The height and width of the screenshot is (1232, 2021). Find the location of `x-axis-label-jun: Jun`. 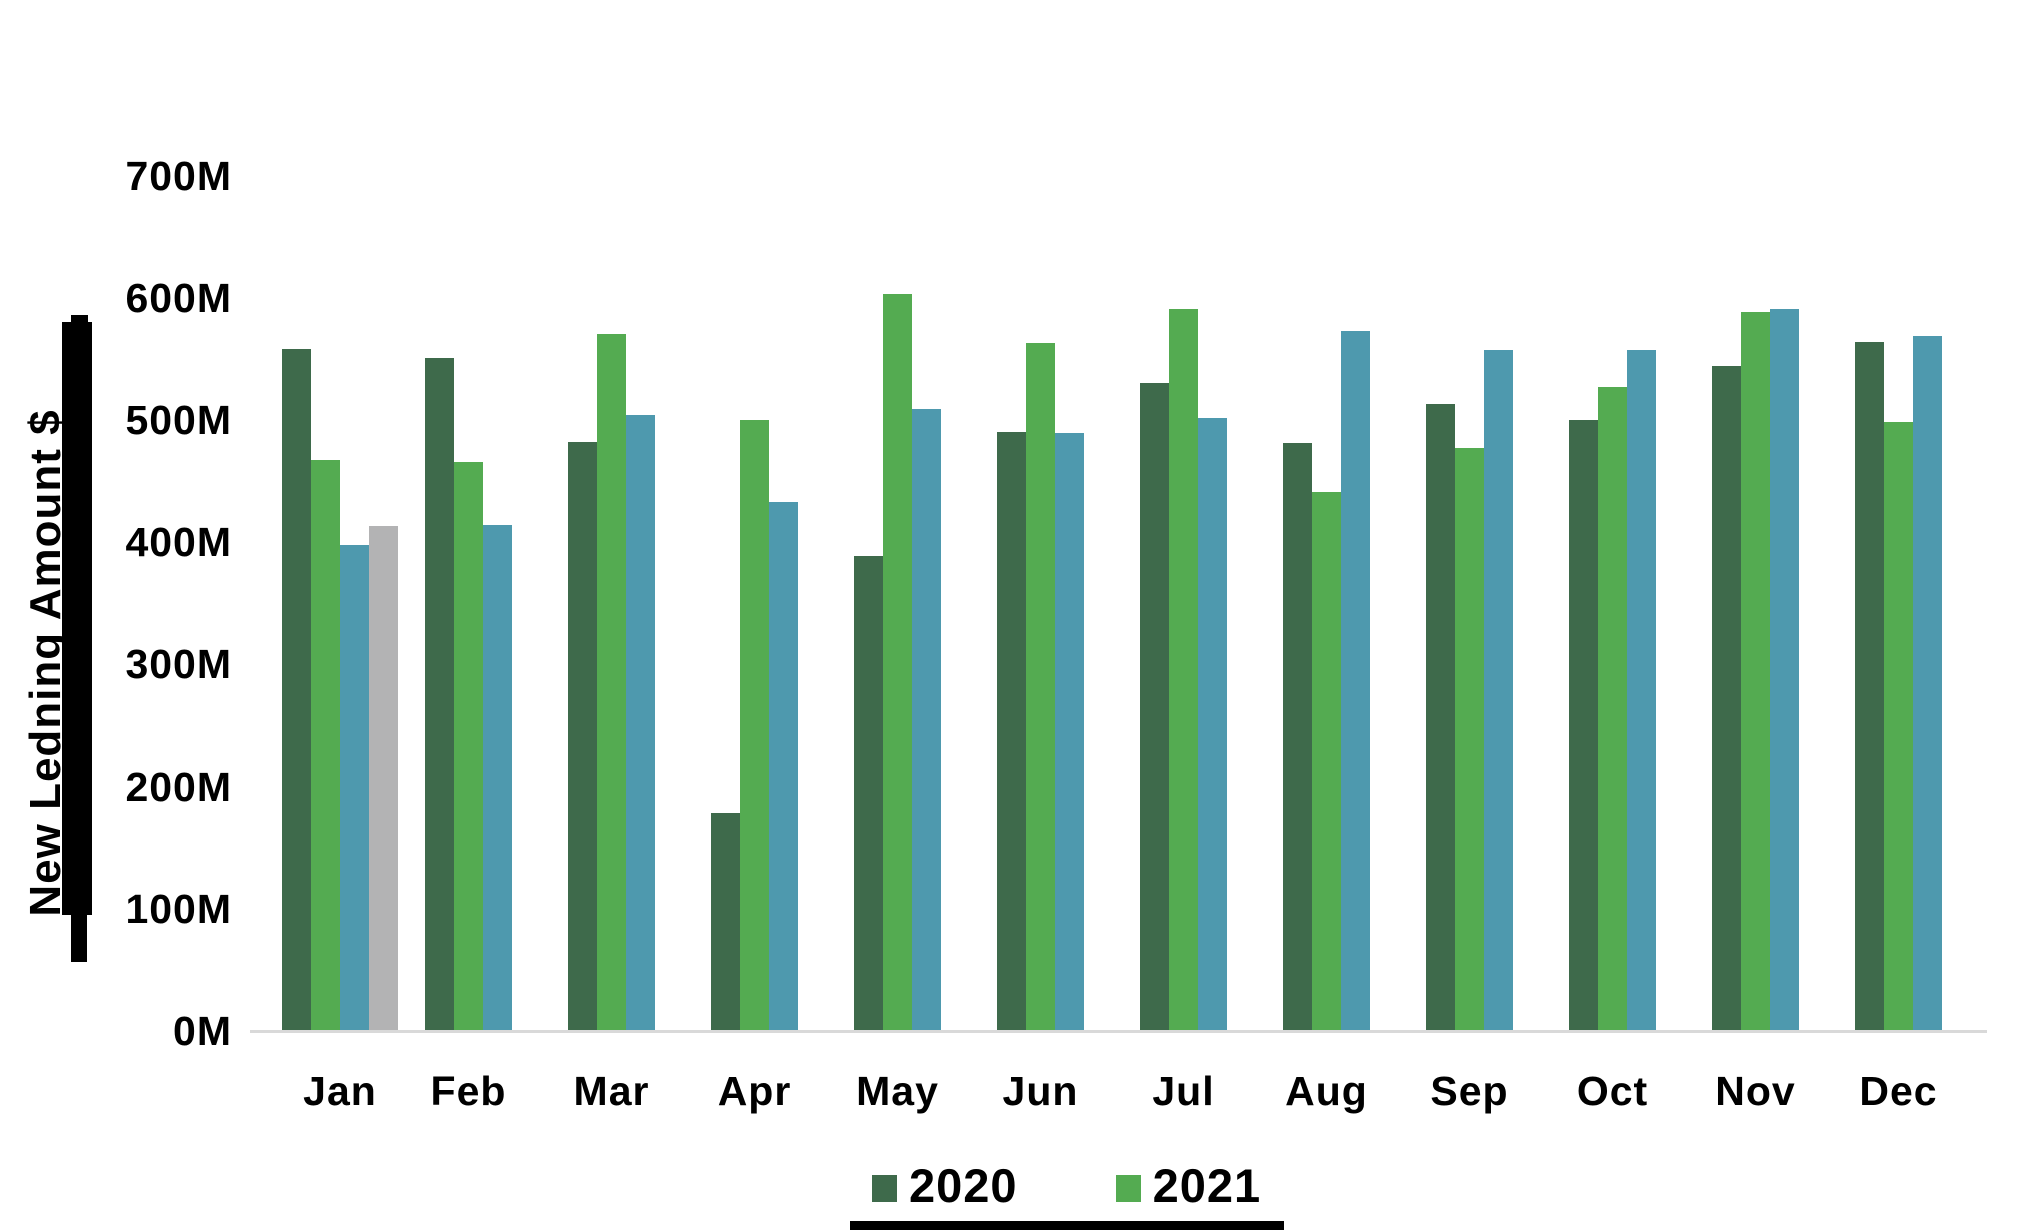

x-axis-label-jun: Jun is located at coordinates (1040, 1091).